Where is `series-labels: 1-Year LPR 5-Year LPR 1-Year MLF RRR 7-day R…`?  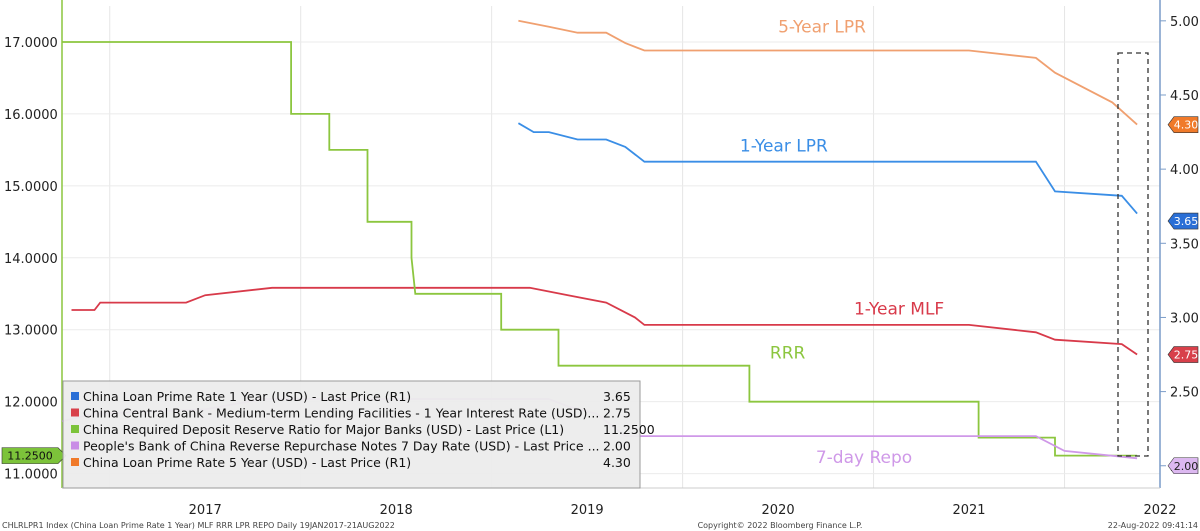
series-labels: 1-Year LPR 5-Year LPR 1-Year MLF RRR 7-day R… is located at coordinates (842, 243).